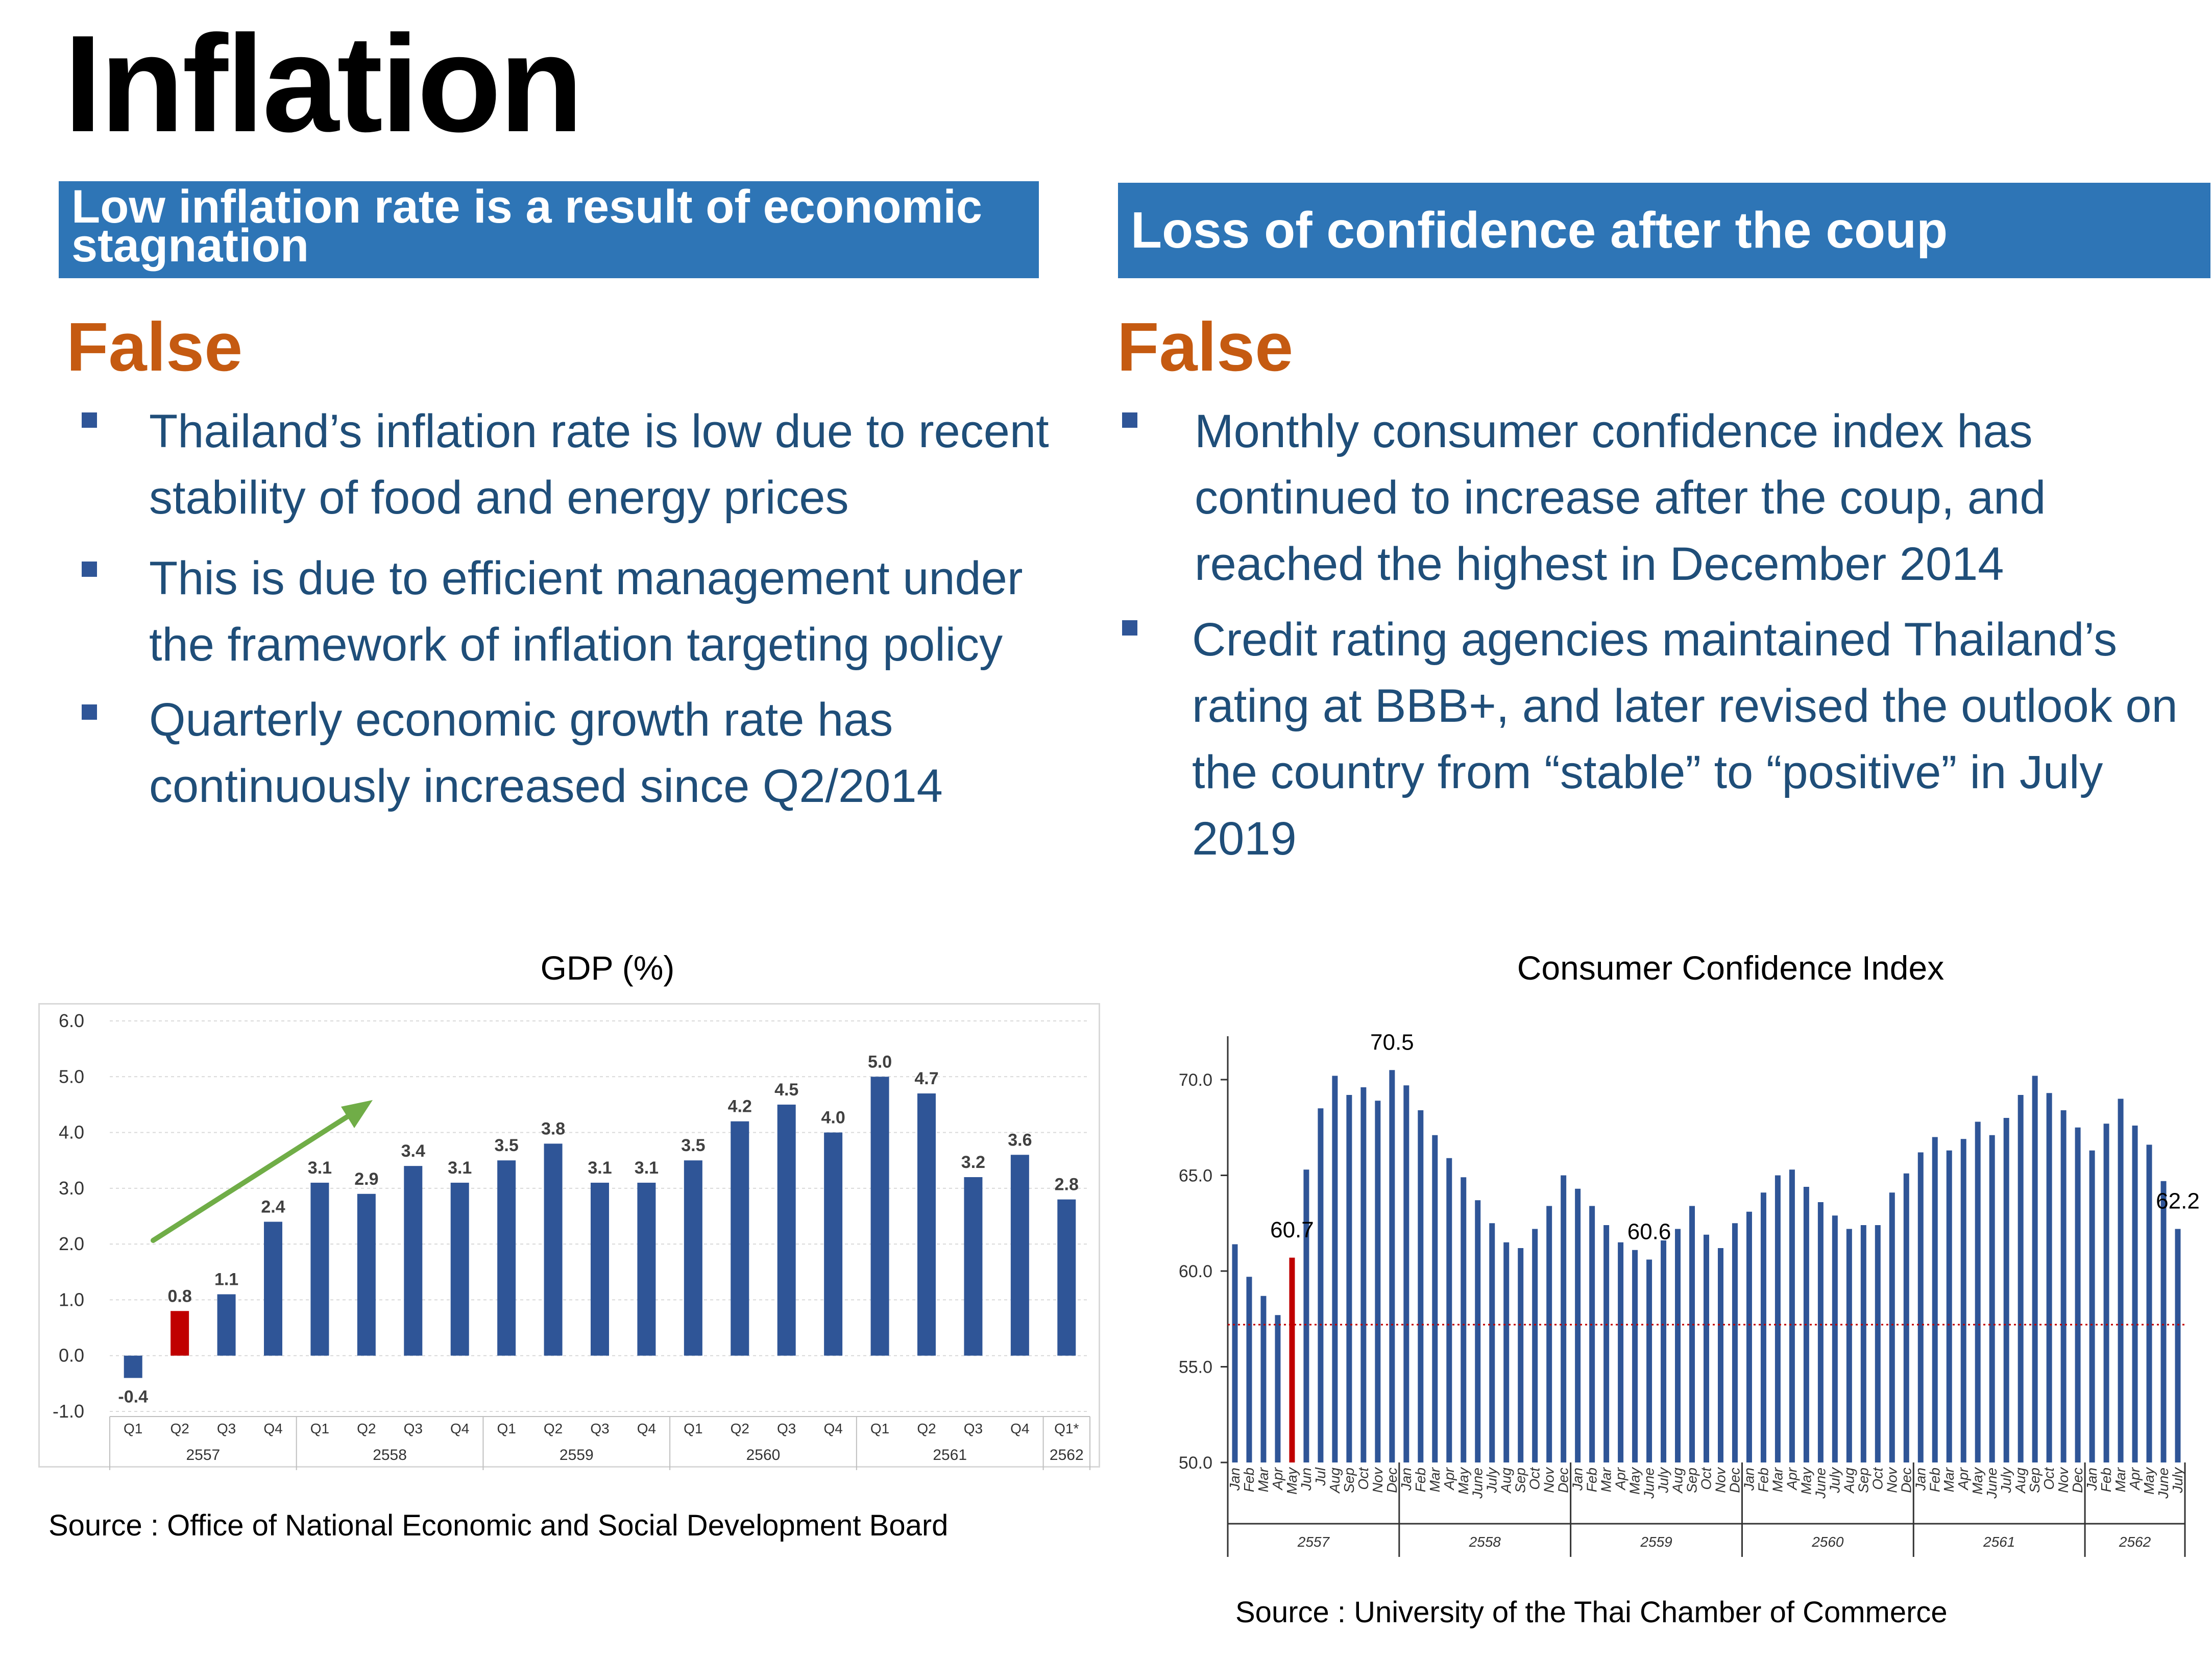 This screenshot has height=1659, width=2212. What do you see at coordinates (324, 84) in the screenshot?
I see `slide-title: Inflation` at bounding box center [324, 84].